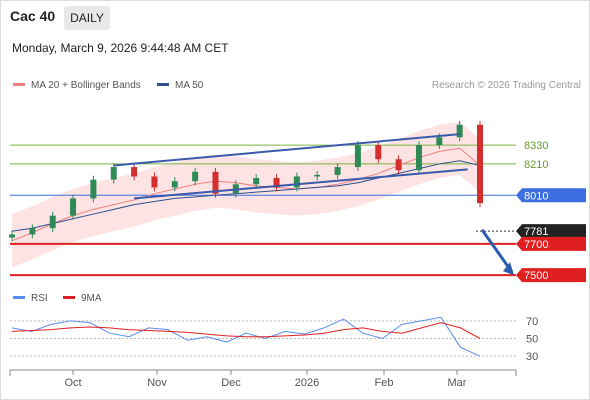 The width and height of the screenshot is (590, 400). I want to click on x-tick-label: 2026, so click(307, 383).